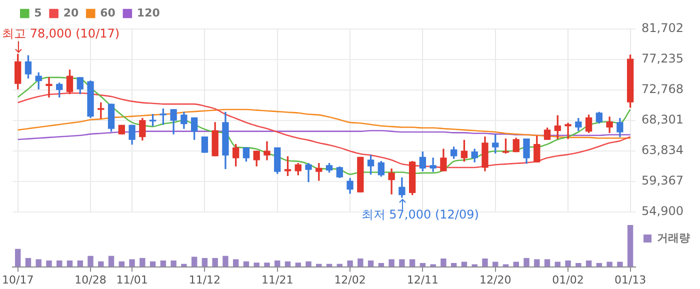 This screenshot has width=700, height=289. What do you see at coordinates (204, 279) in the screenshot?
I see `x-tick-label: 11/12` at bounding box center [204, 279].